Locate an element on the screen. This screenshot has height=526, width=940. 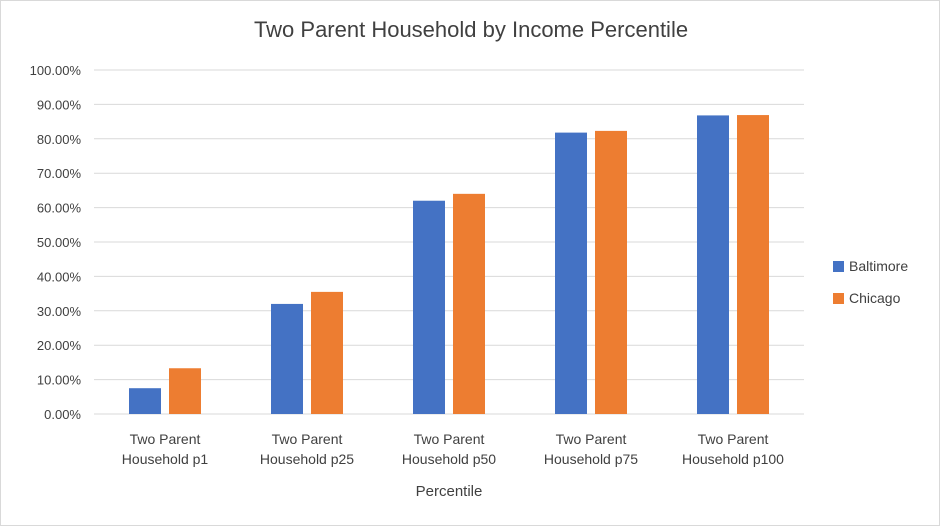
x-category-label: Household p25 is located at coordinates (307, 459).